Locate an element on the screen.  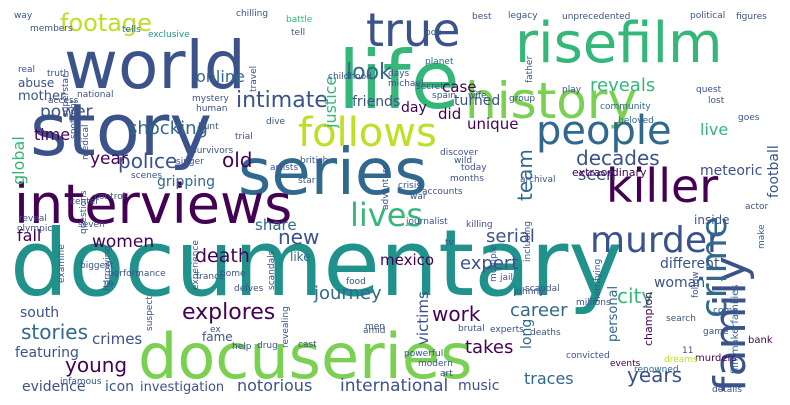
word-scenes: scenes is located at coordinates (146, 176).